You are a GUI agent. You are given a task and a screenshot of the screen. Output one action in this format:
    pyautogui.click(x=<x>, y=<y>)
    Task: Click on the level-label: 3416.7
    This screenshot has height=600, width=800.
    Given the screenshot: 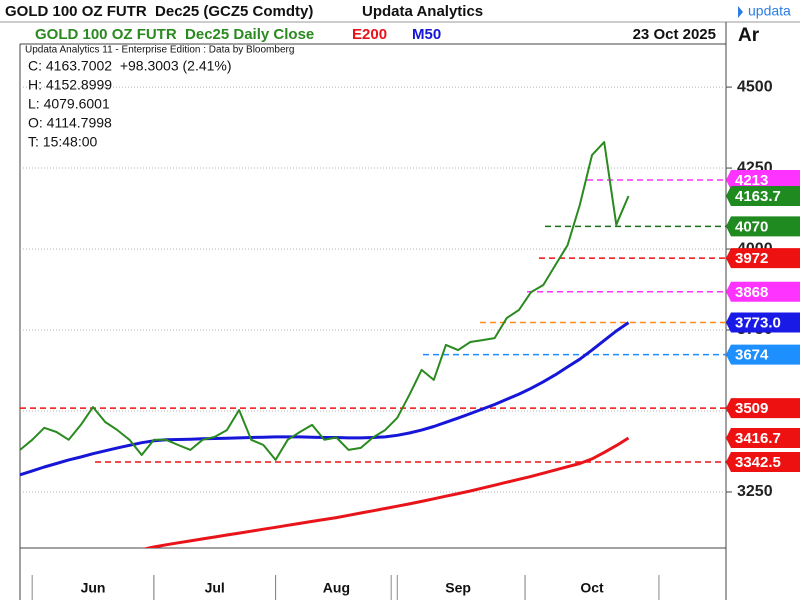 What is the action you would take?
    pyautogui.click(x=758, y=438)
    